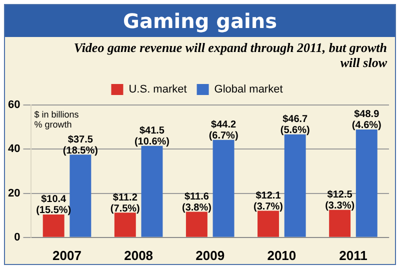 The height and width of the screenshot is (269, 400). Describe the element at coordinates (281, 255) in the screenshot. I see `x-tick-label: 2010` at that location.